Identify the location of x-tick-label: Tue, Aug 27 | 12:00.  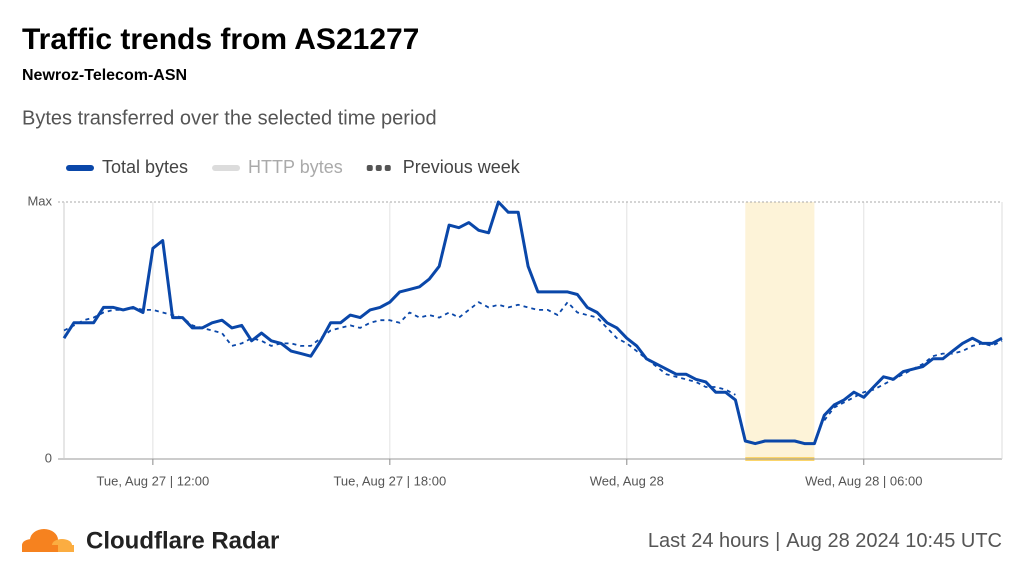
(152, 480).